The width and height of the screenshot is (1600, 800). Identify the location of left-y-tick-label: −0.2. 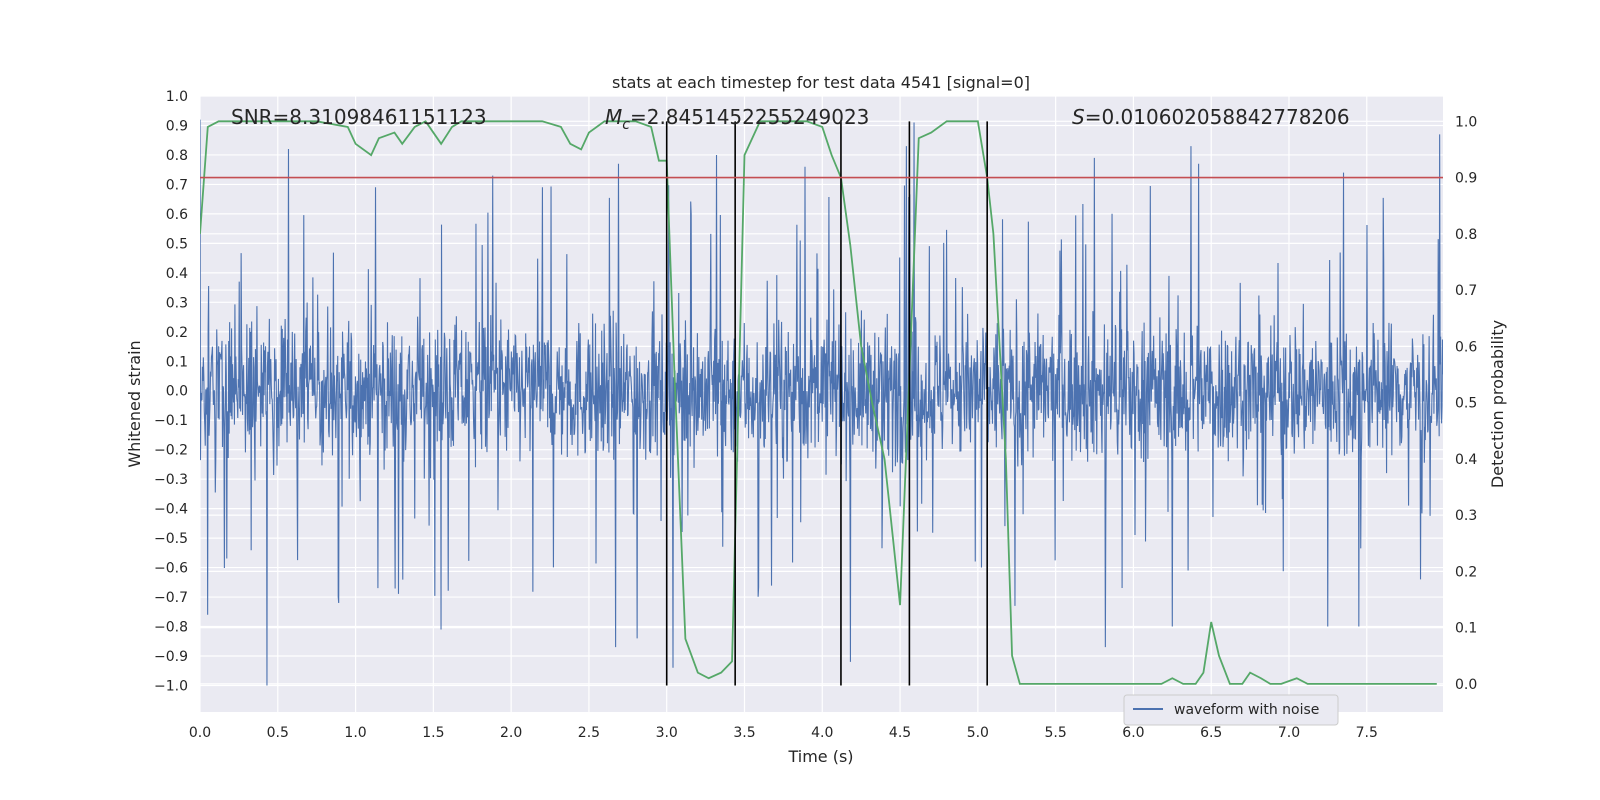
(171, 451).